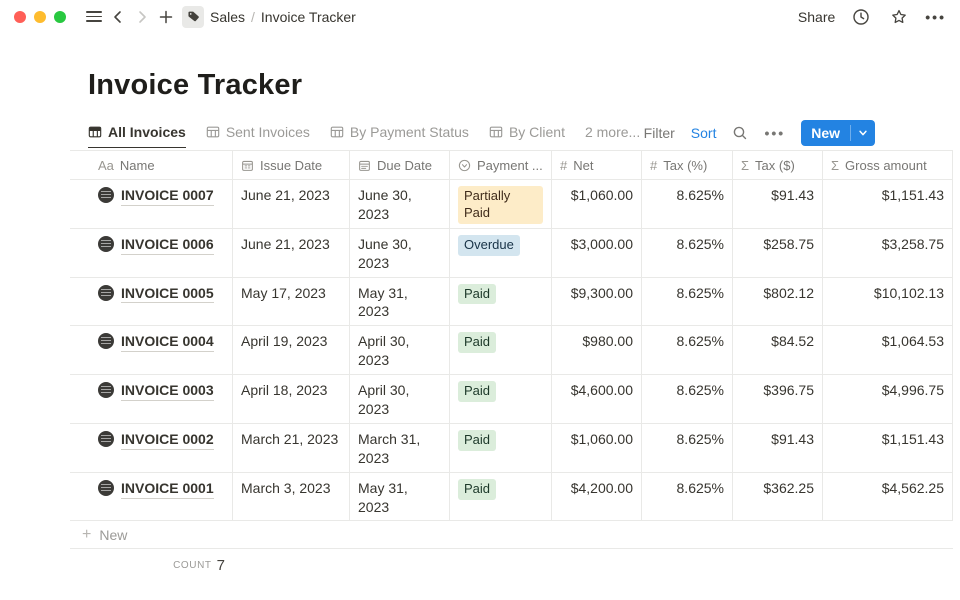 The width and height of the screenshot is (960, 600). Describe the element at coordinates (94, 17) in the screenshot. I see `sidebar-menu-button` at that location.